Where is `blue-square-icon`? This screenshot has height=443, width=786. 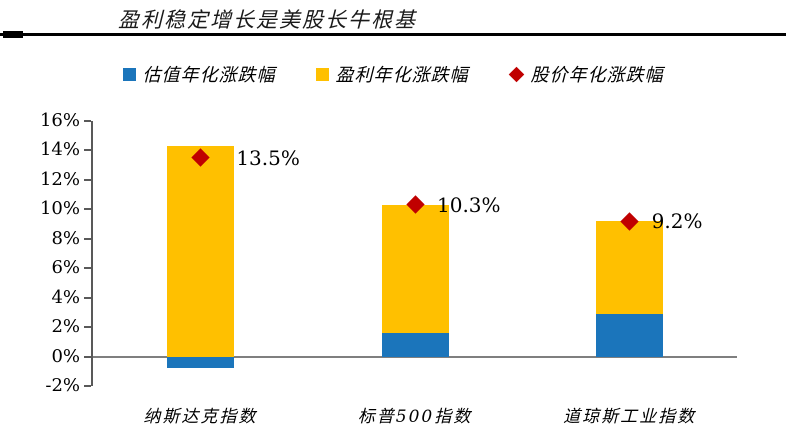
blue-square-icon is located at coordinates (129, 74).